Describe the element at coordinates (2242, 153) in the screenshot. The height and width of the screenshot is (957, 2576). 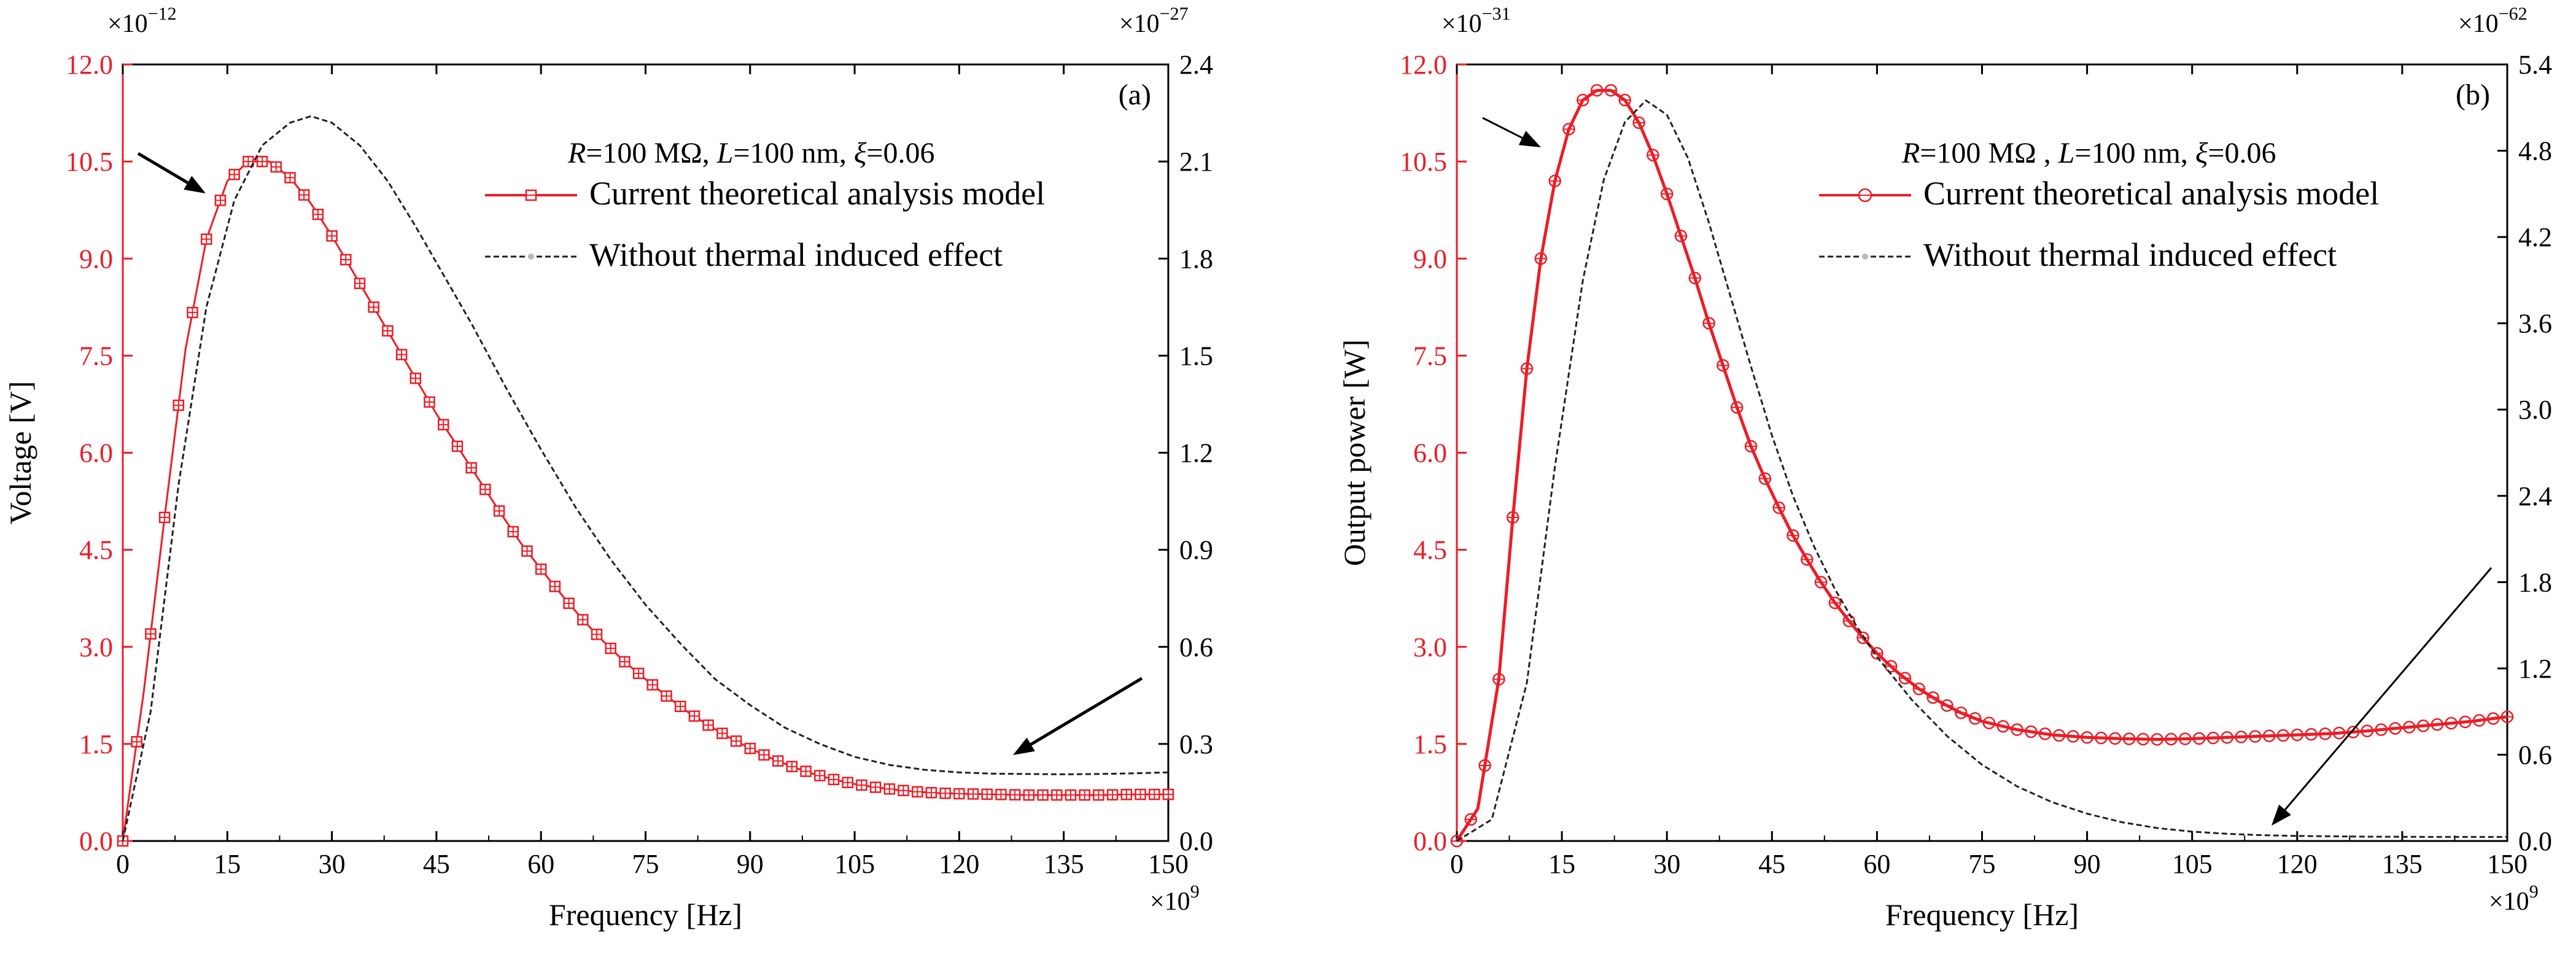
I see `param-xi_text: =0.06` at that location.